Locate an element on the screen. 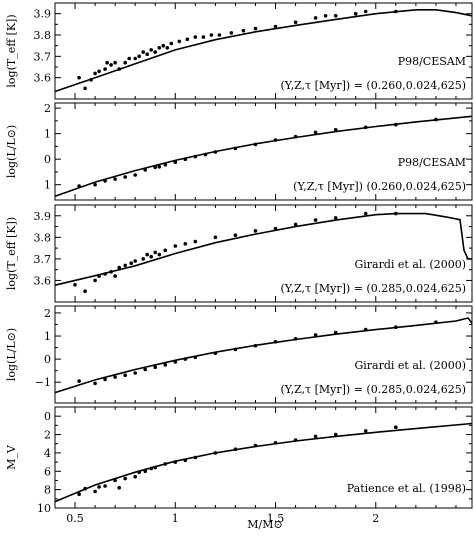 This screenshot has width=474, height=537. y-axis-label: log(L/L⊙) is located at coordinates (11, 354).